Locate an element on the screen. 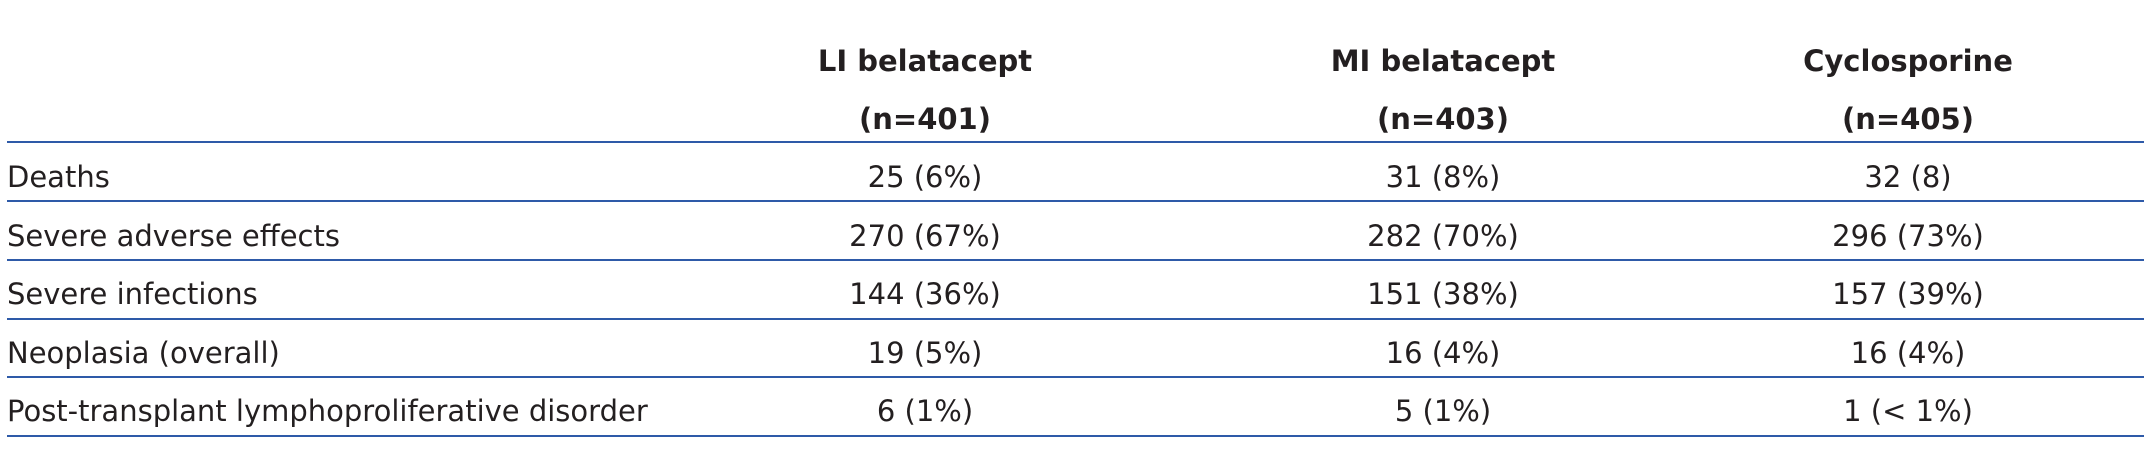 This screenshot has height=459, width=2154. cell-value: 270 (67%) is located at coordinates (925, 236).